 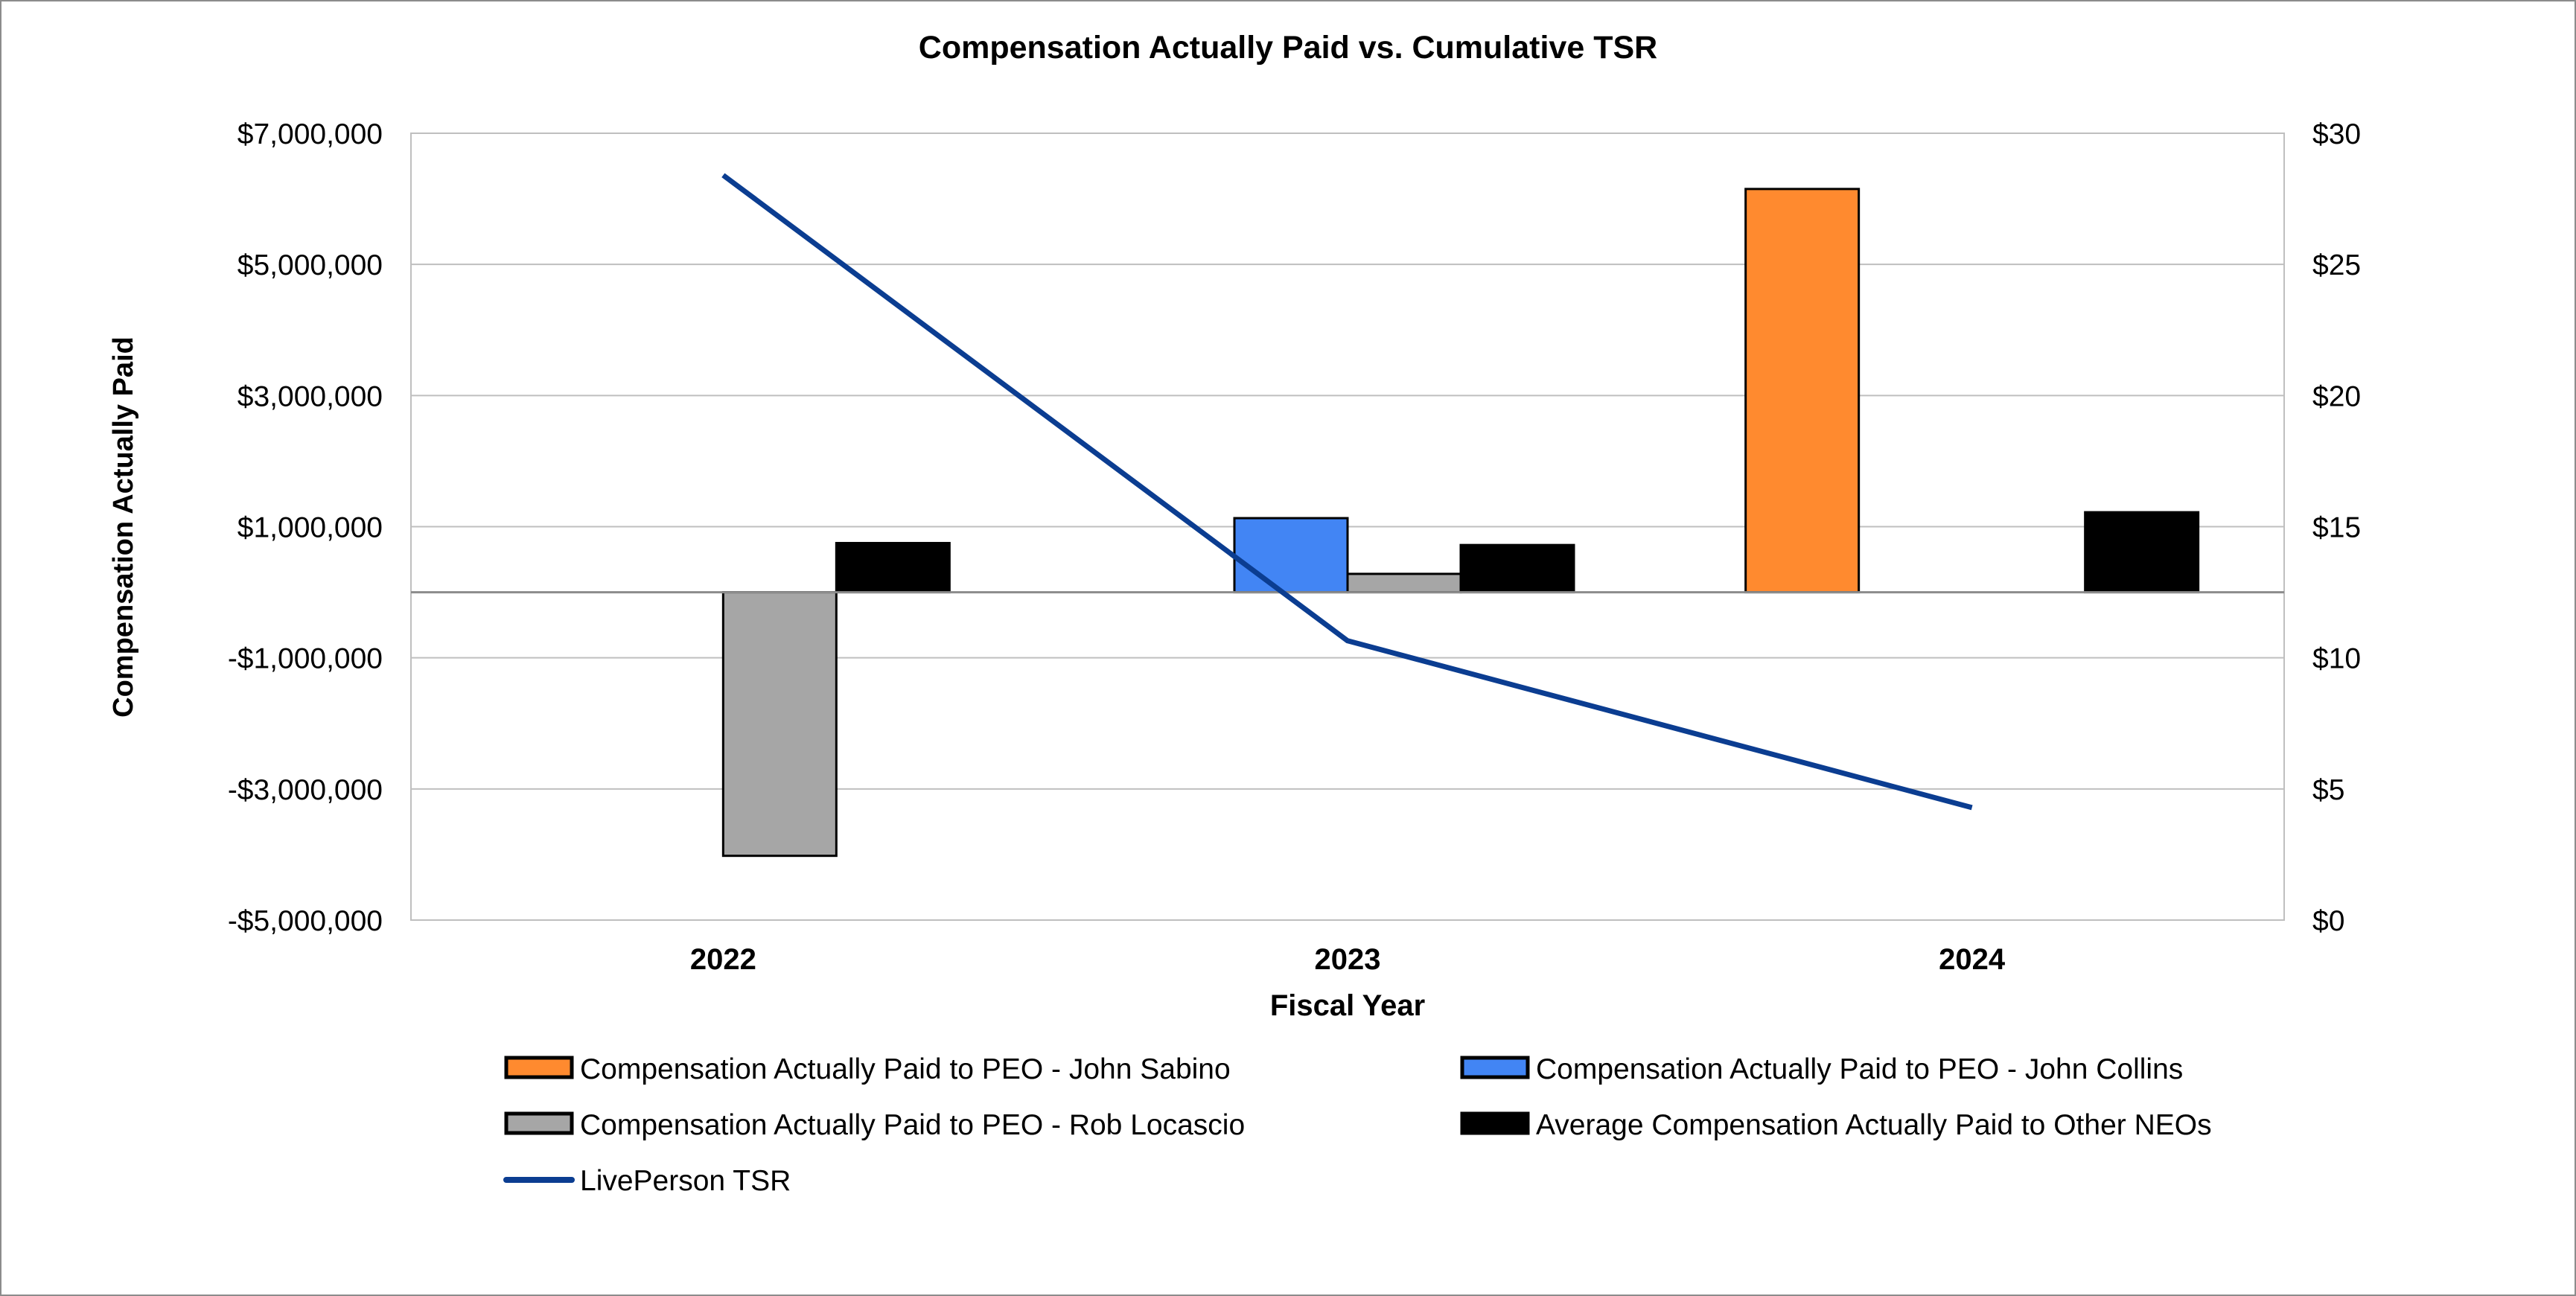 What do you see at coordinates (2336, 528) in the screenshot?
I see `y2-tick-label: $15` at bounding box center [2336, 528].